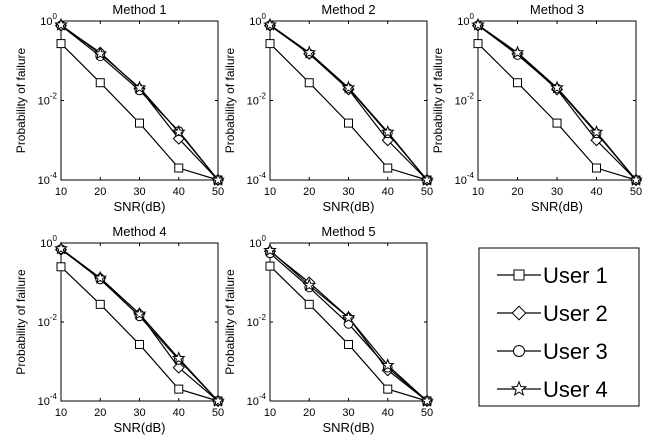 This screenshot has width=651, height=445. What do you see at coordinates (139, 9) in the screenshot?
I see `subplot-title: Method 1` at bounding box center [139, 9].